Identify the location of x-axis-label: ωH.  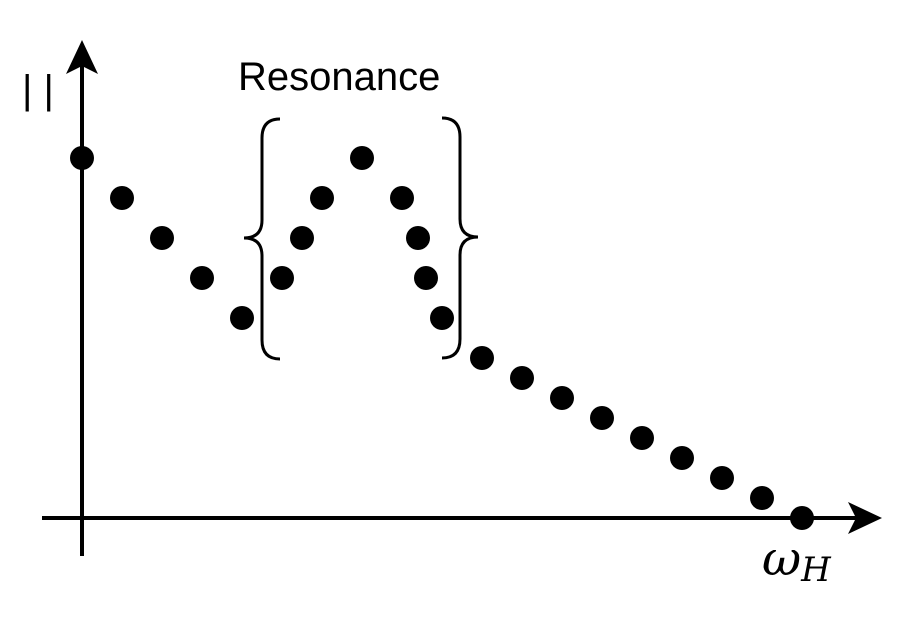
(797, 560).